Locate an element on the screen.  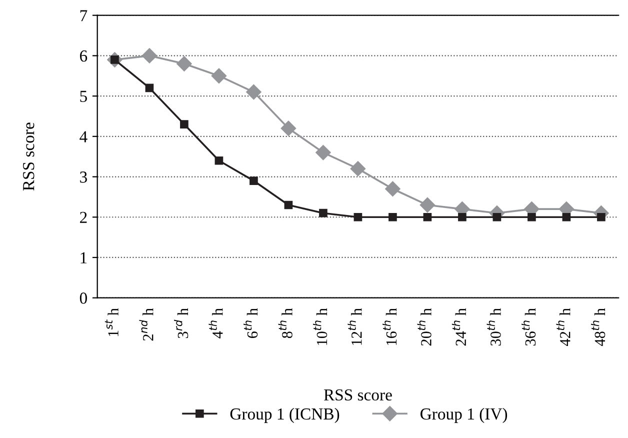
x-tick-label: 30$^{th}$ h is located at coordinates (493, 327).